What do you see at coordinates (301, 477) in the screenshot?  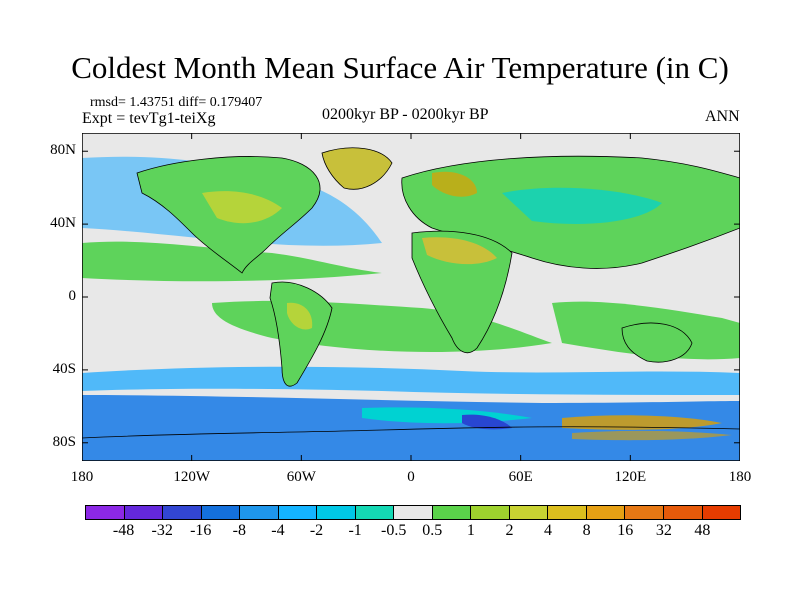 I see `x-tick-label: 60W` at bounding box center [301, 477].